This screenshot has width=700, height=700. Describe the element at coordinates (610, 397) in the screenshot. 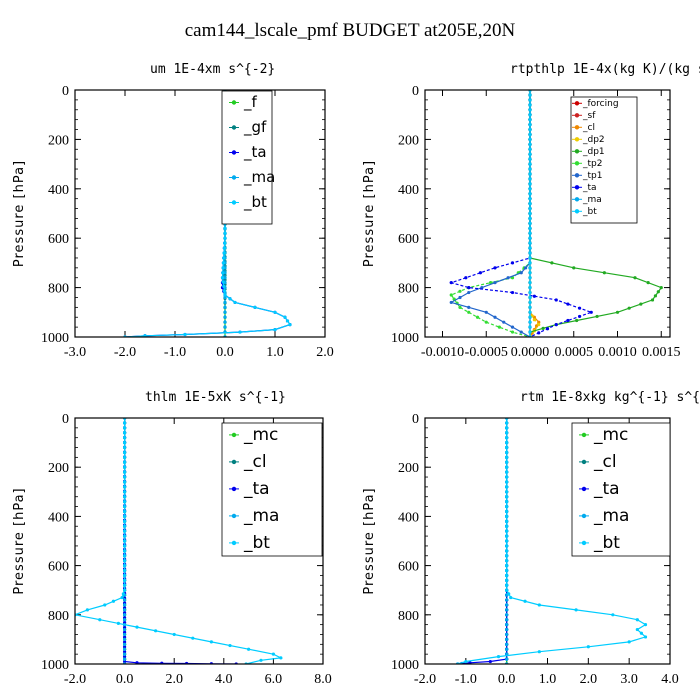

I see `panel-title: rtm 1E-8xkg kg^{-1} s^{-1}` at that location.